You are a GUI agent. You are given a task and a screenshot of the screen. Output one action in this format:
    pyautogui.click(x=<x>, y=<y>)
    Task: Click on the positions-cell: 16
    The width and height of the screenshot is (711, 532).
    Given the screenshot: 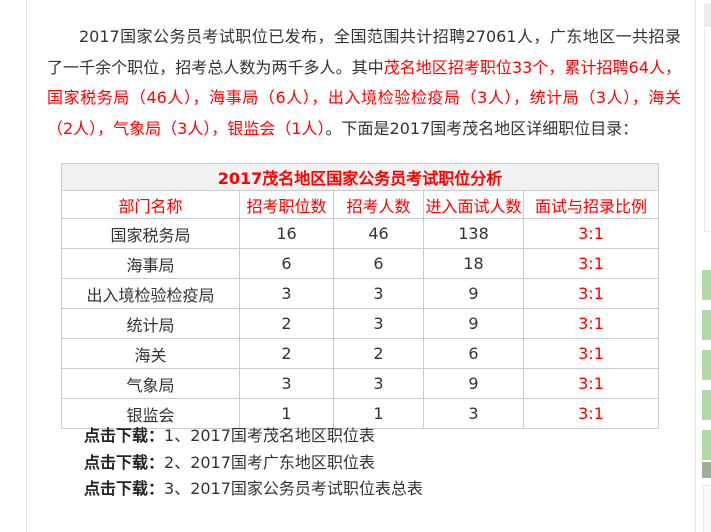 What is the action you would take?
    pyautogui.click(x=286, y=233)
    